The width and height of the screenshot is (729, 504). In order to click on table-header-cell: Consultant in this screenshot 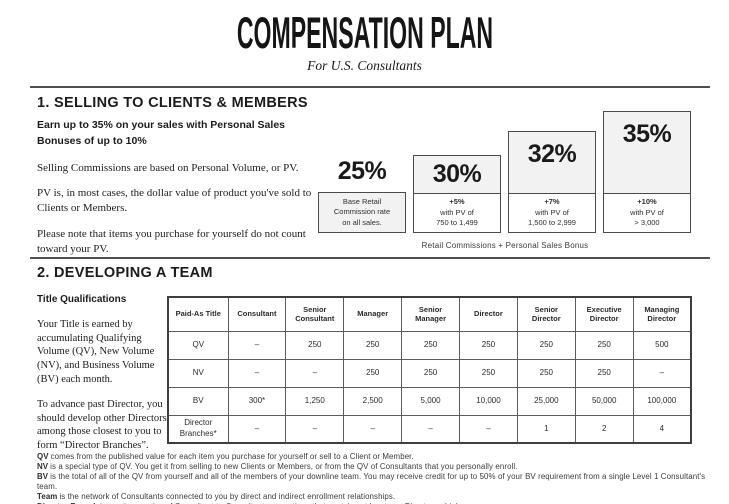, I will do `click(257, 314)`.